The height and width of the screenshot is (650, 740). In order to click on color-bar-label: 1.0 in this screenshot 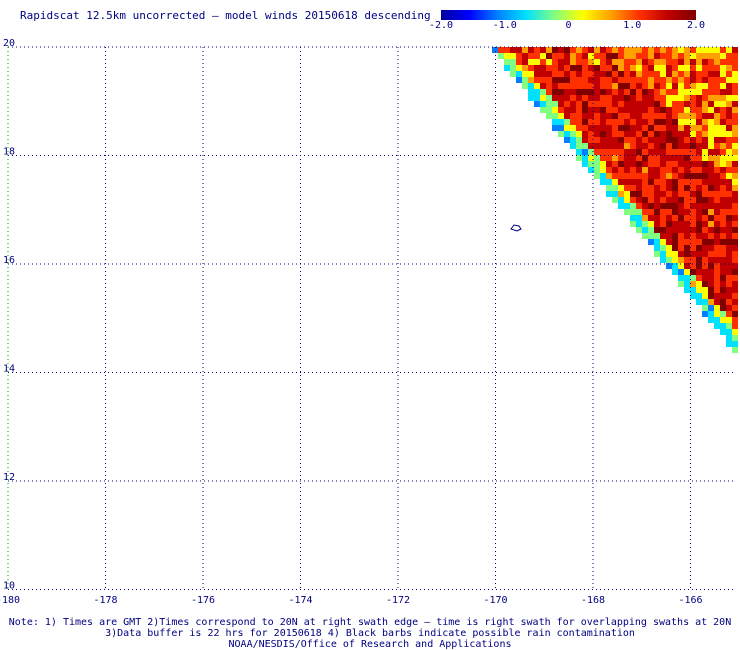, I will do `click(632, 25)`.